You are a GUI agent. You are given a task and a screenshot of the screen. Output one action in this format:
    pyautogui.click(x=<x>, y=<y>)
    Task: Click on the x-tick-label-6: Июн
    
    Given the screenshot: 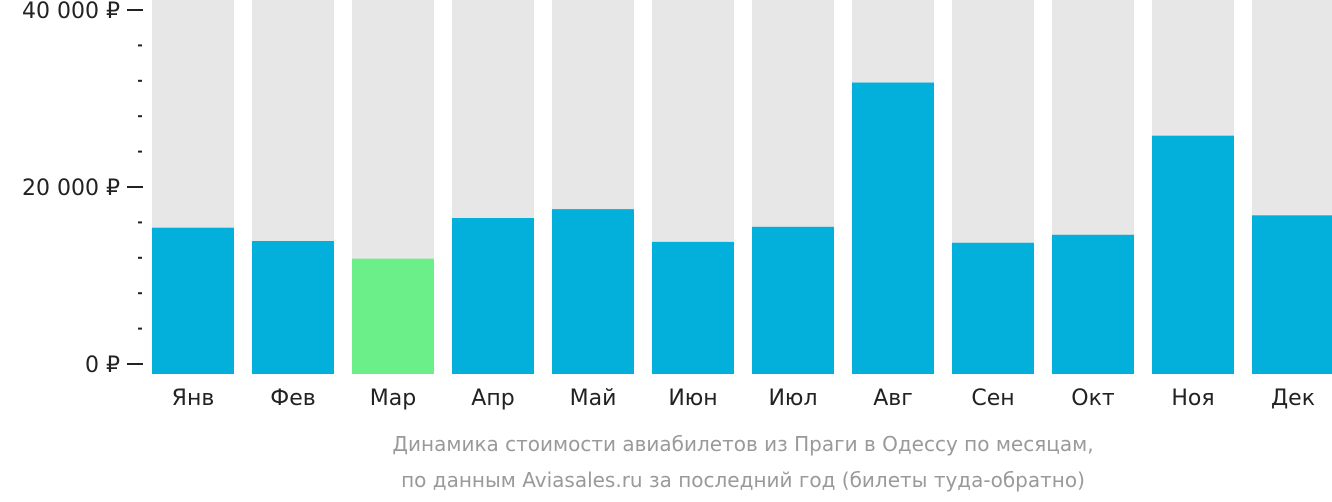 What is the action you would take?
    pyautogui.click(x=692, y=398)
    